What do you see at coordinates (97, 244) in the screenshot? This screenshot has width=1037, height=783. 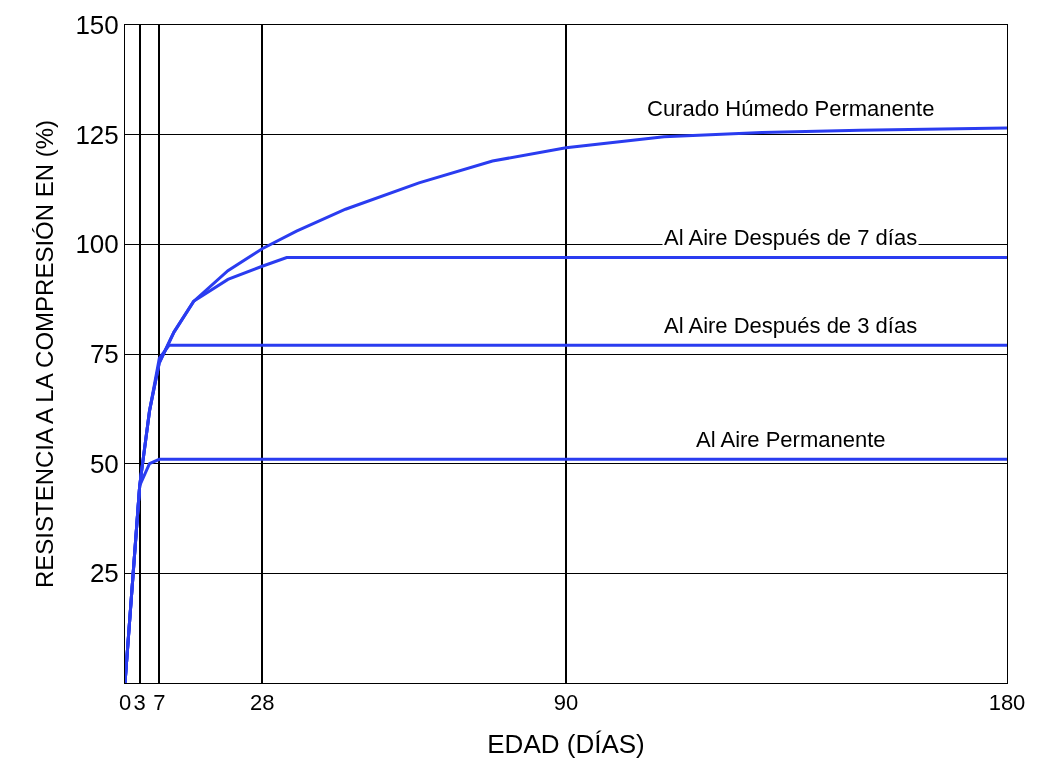 I see `y-tick-label: 100` at bounding box center [97, 244].